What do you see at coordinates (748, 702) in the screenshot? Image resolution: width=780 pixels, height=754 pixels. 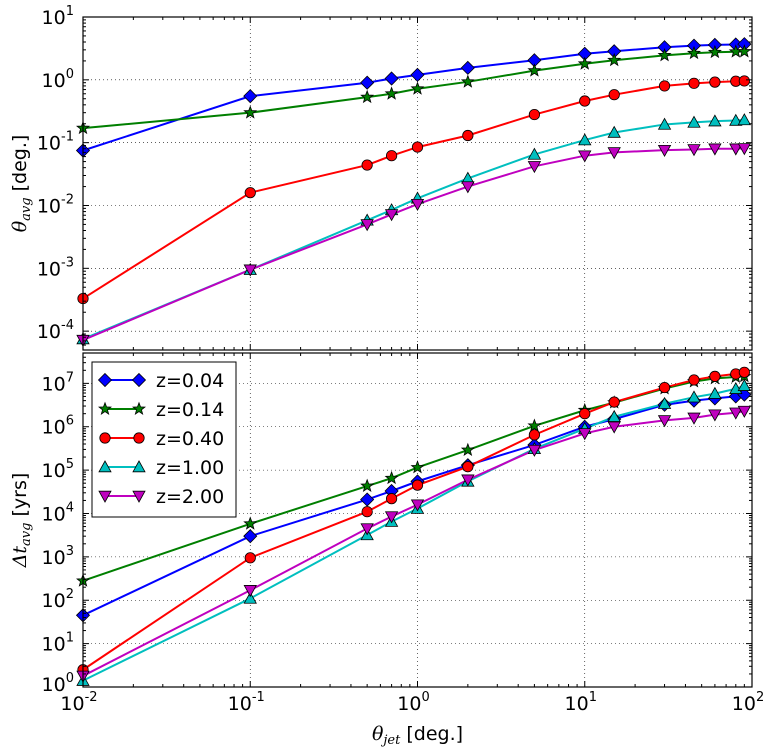 I see `x-tick-label: 10²` at bounding box center [748, 702].